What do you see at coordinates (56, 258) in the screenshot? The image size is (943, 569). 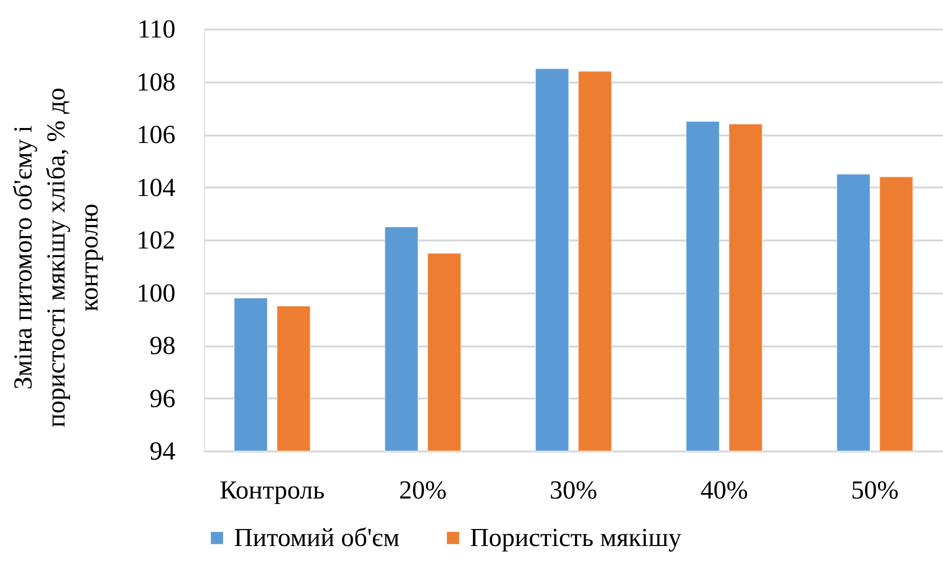 I see `y-axis-title: Зміна питомого об'єму і пористості мякішу хліба, % до контролю` at bounding box center [56, 258].